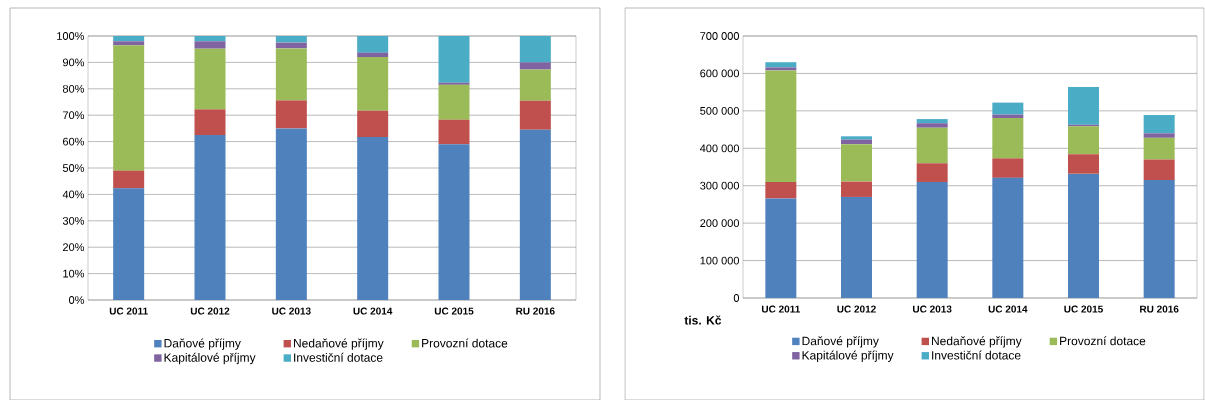  What do you see at coordinates (77, 300) in the screenshot?
I see `y-tick-label: 0%` at bounding box center [77, 300].